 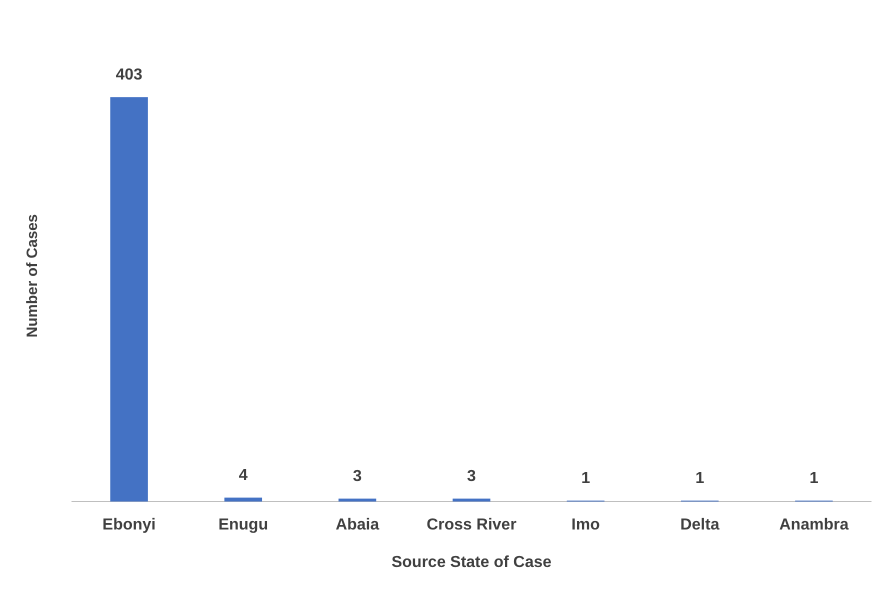 What do you see at coordinates (471, 525) in the screenshot?
I see `x-tick-label: Cross River` at bounding box center [471, 525].